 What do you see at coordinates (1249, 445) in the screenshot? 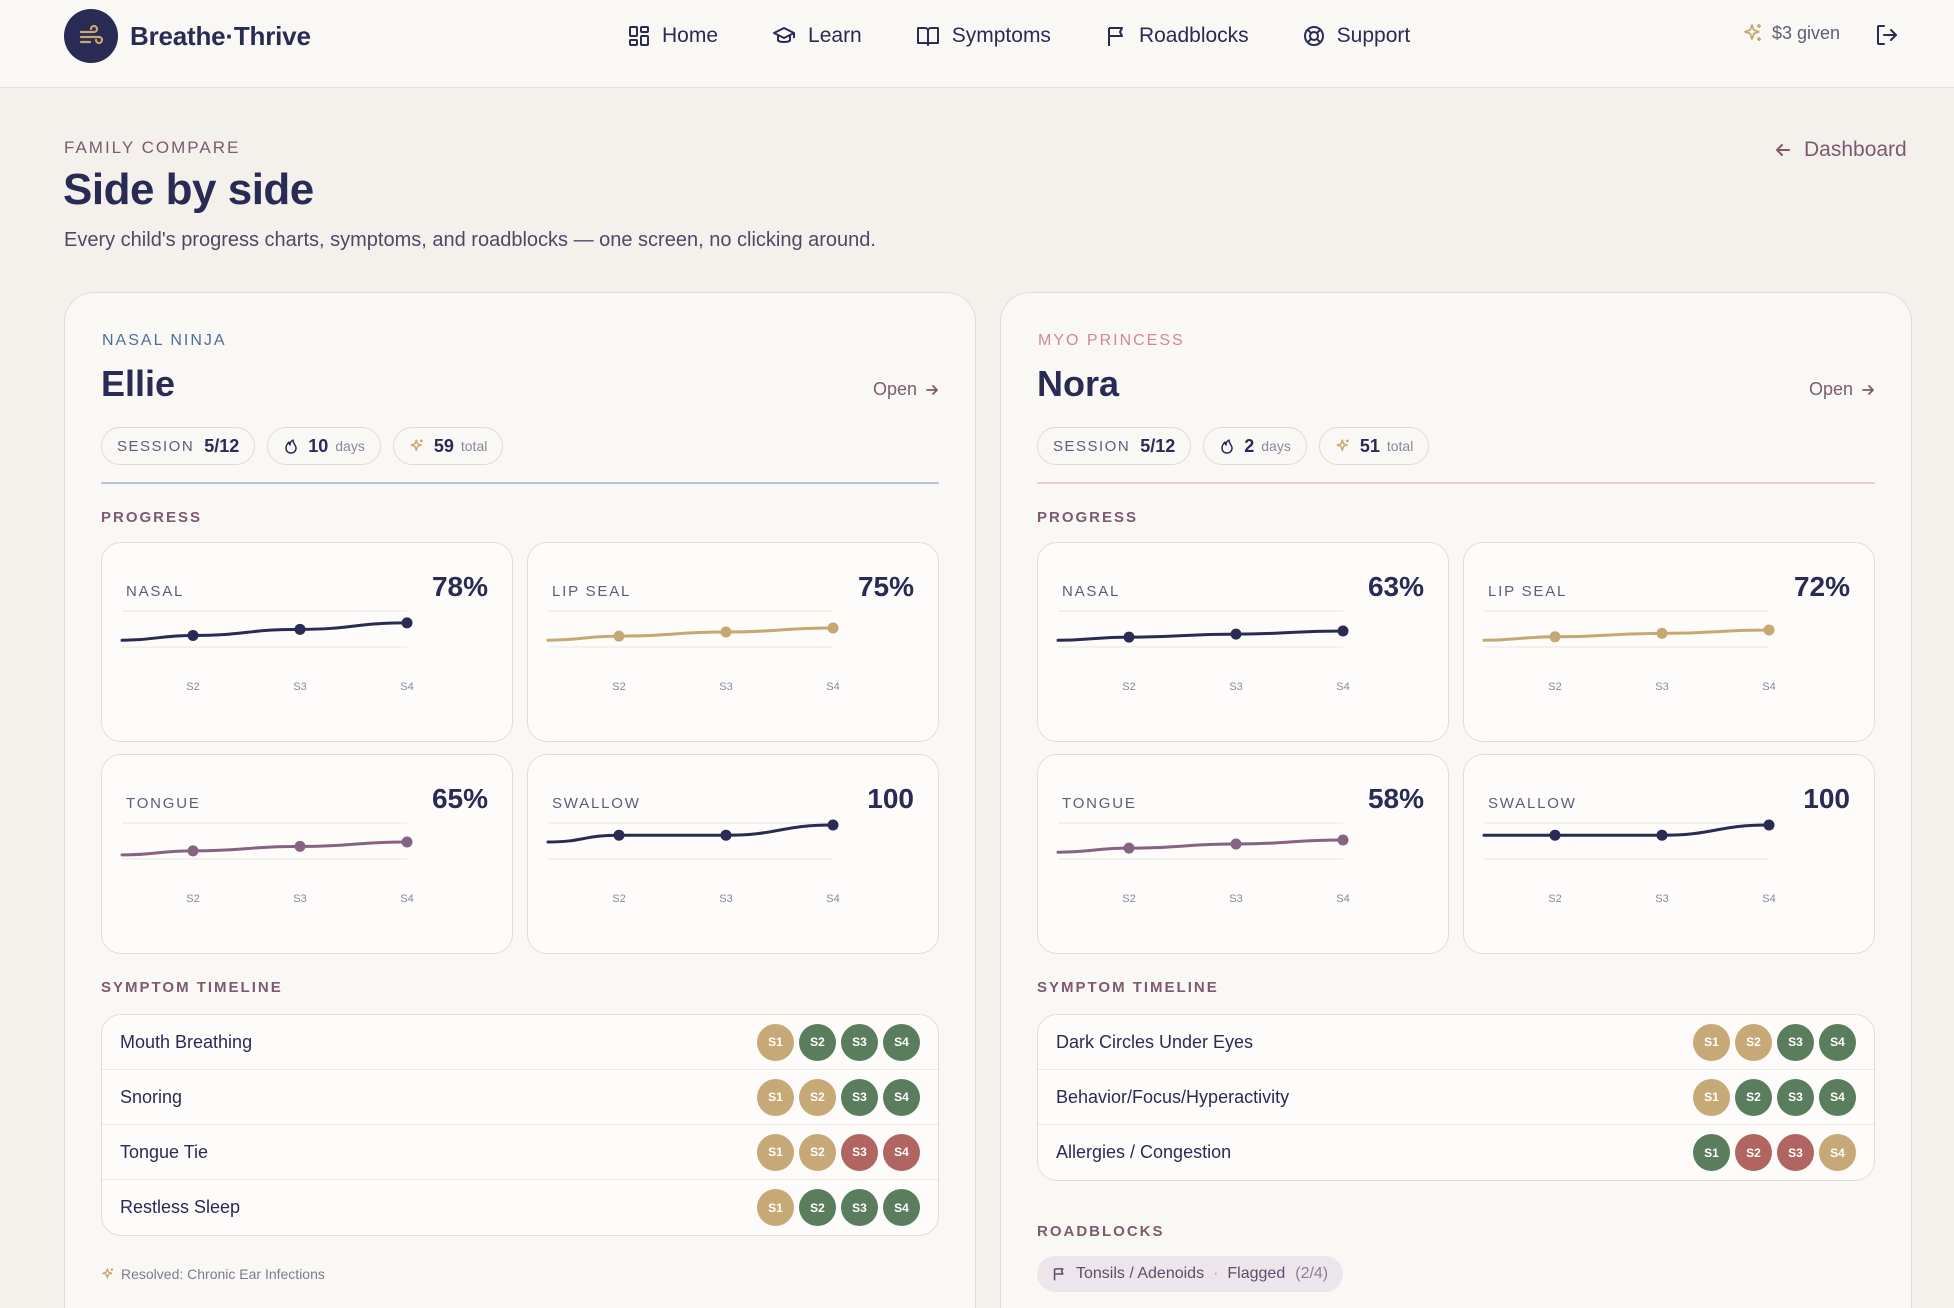
I see `streak-value: 2` at bounding box center [1249, 445].